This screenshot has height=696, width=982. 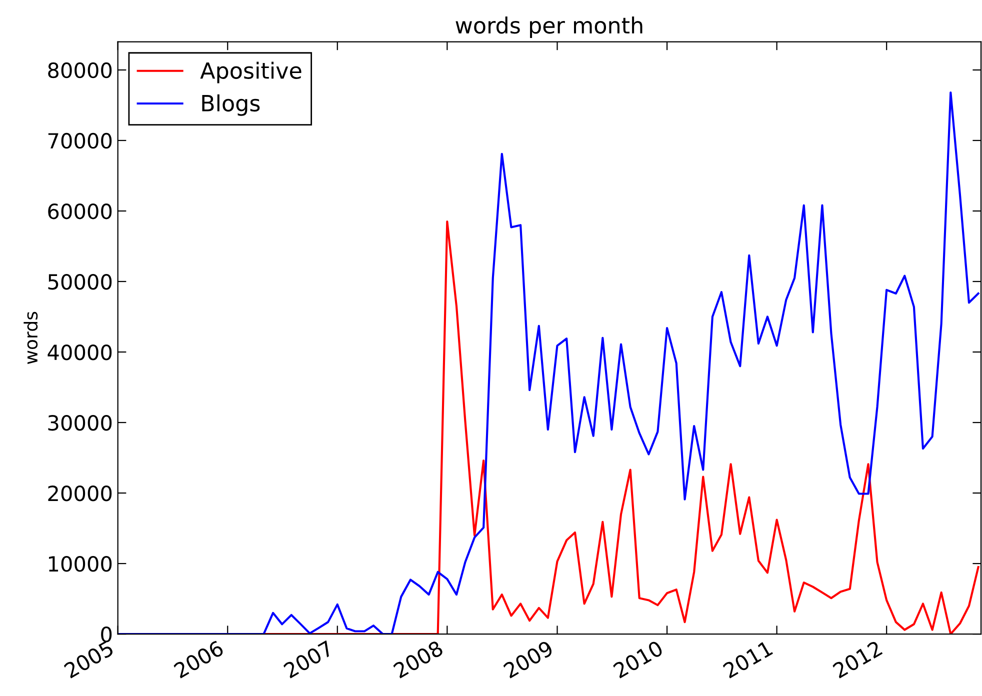 I want to click on legend-label: Blogs, so click(x=231, y=105).